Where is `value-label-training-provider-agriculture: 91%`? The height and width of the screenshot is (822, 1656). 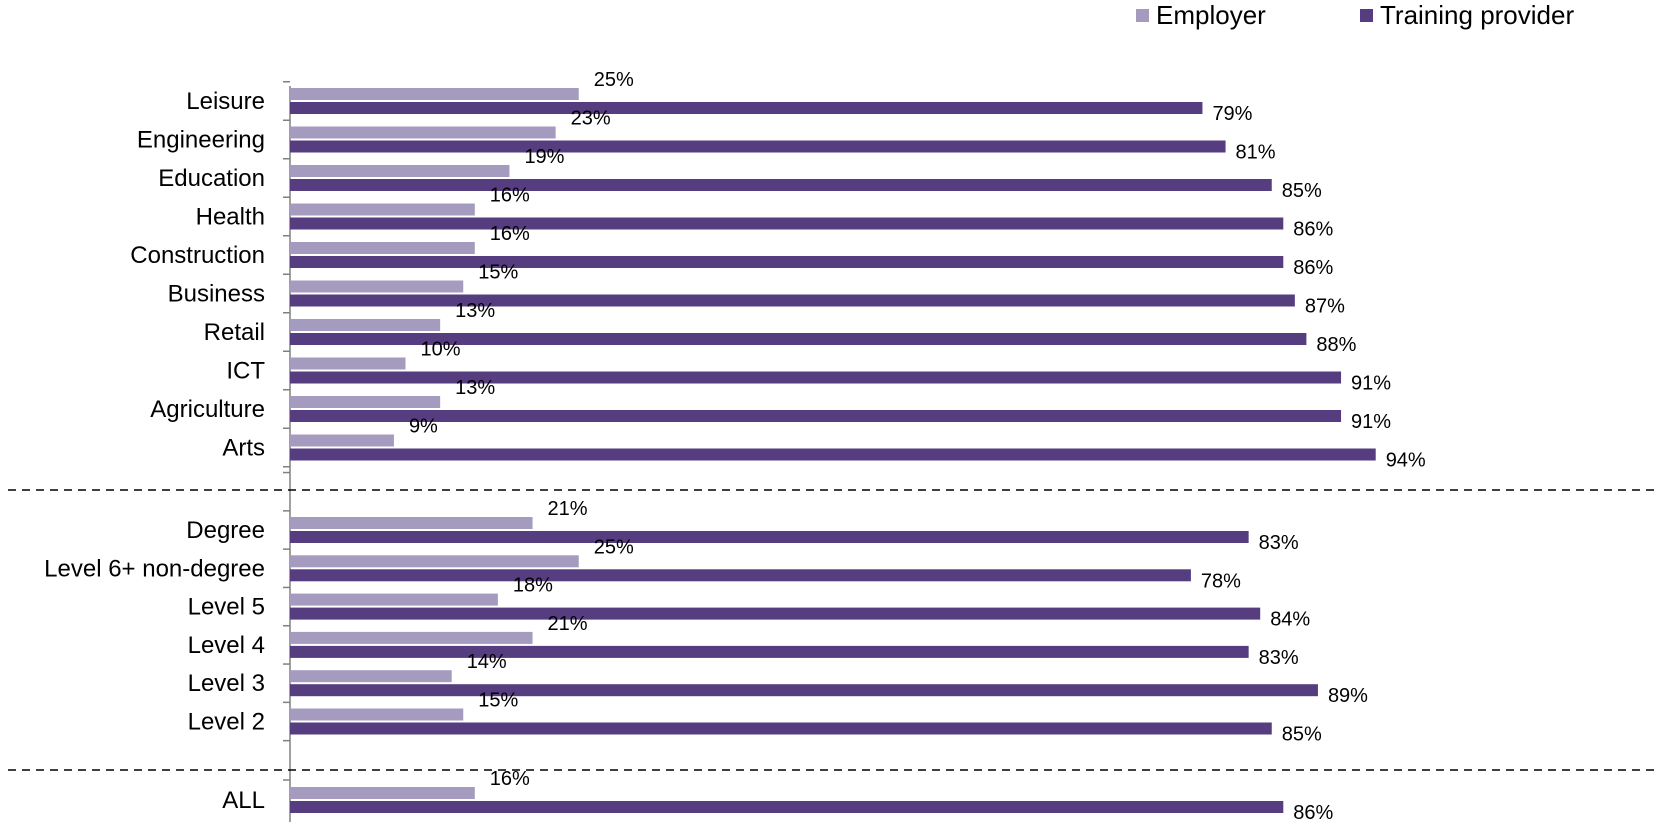
value-label-training-provider-agriculture: 91% is located at coordinates (1371, 422).